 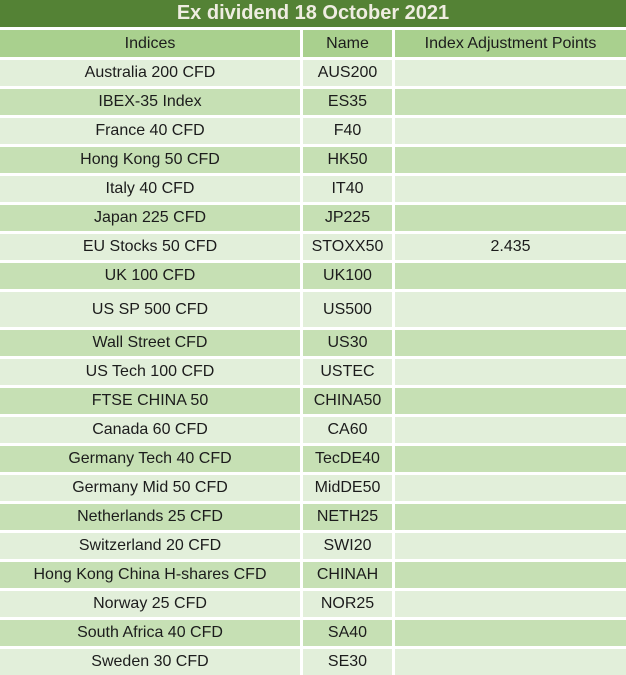 I want to click on table-row: France 40 CFD F40, so click(x=313, y=132).